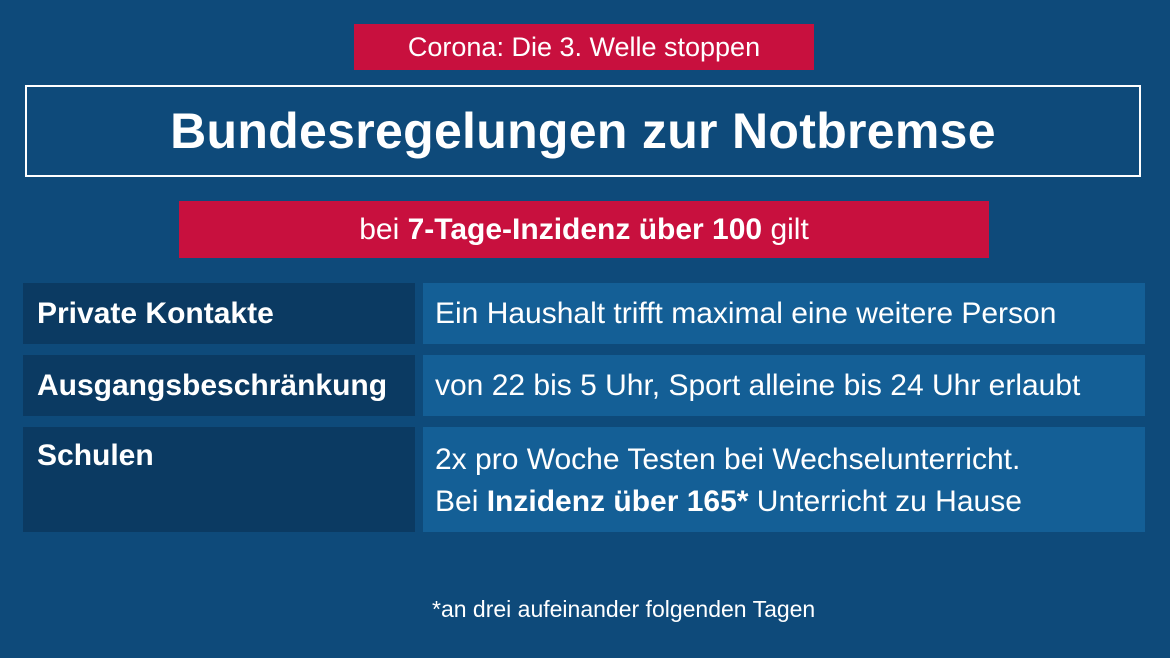 This screenshot has height=658, width=1170. I want to click on rule-label: Private Kontakte, so click(155, 313).